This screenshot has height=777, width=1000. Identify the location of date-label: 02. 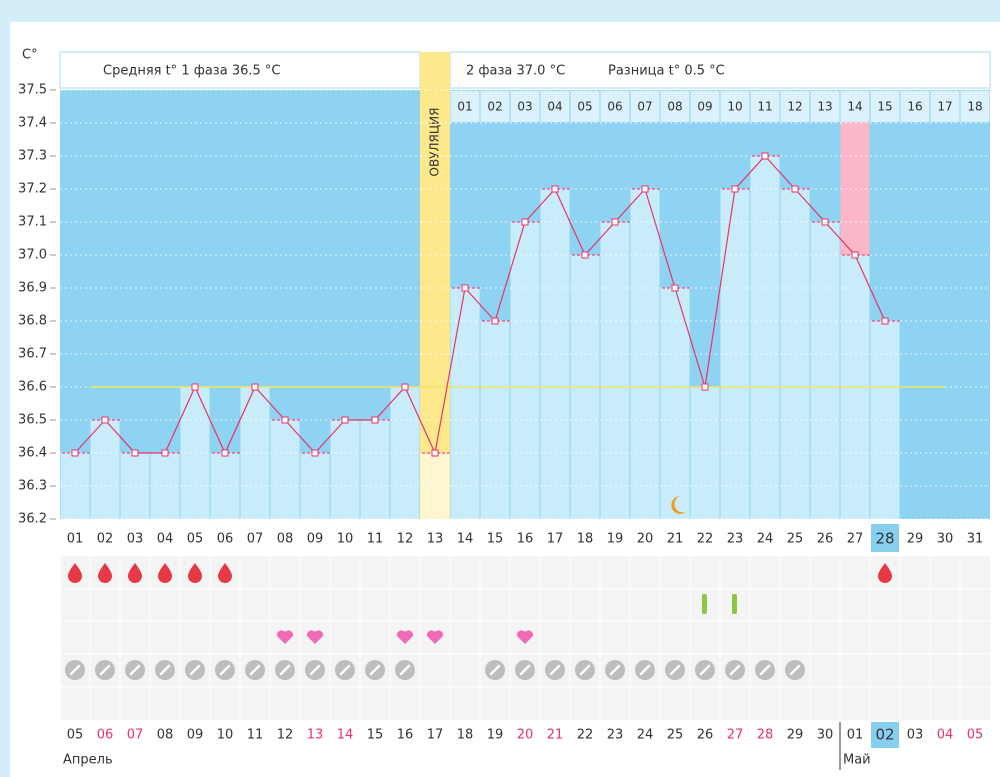
(884, 735).